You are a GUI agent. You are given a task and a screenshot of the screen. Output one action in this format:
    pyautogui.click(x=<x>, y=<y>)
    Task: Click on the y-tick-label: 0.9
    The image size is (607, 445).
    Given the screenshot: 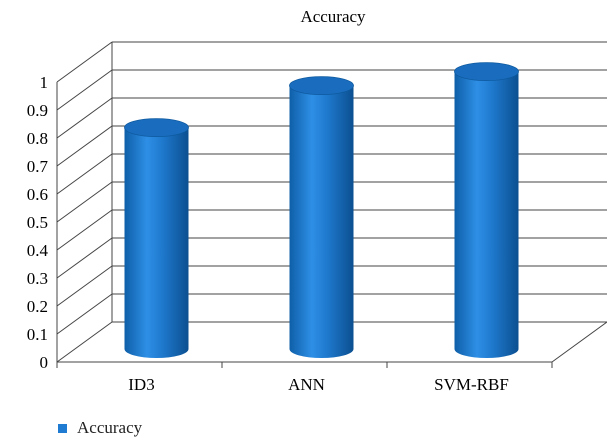 What is the action you would take?
    pyautogui.click(x=37, y=110)
    